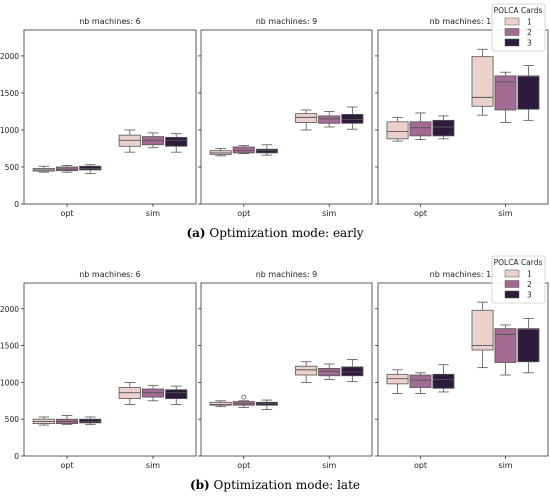  I want to click on caption-a-tag: (a), so click(196, 233).